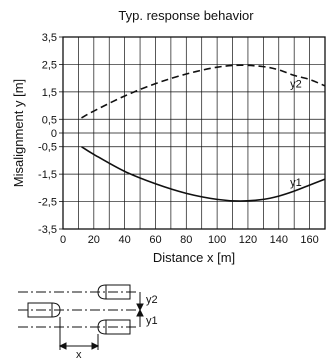 Image resolution: width=333 pixels, height=360 pixels. I want to click on dimension-y2-arrow, so click(140, 307).